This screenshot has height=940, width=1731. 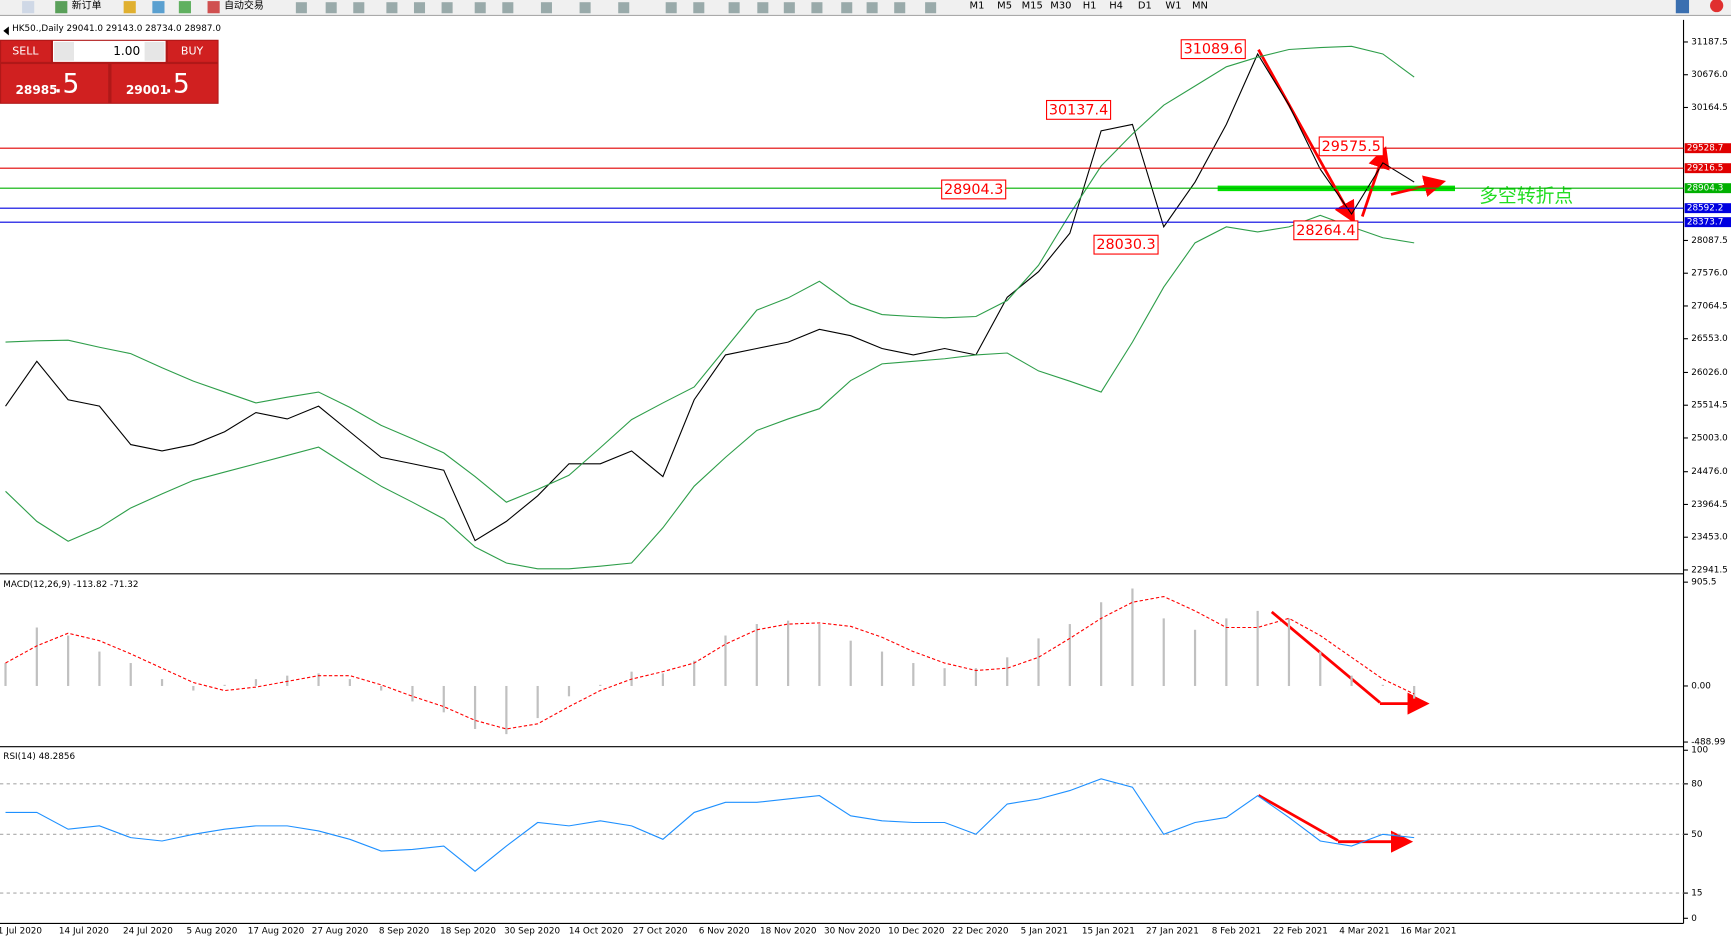 What do you see at coordinates (1717, 6) in the screenshot?
I see `alert-icon` at bounding box center [1717, 6].